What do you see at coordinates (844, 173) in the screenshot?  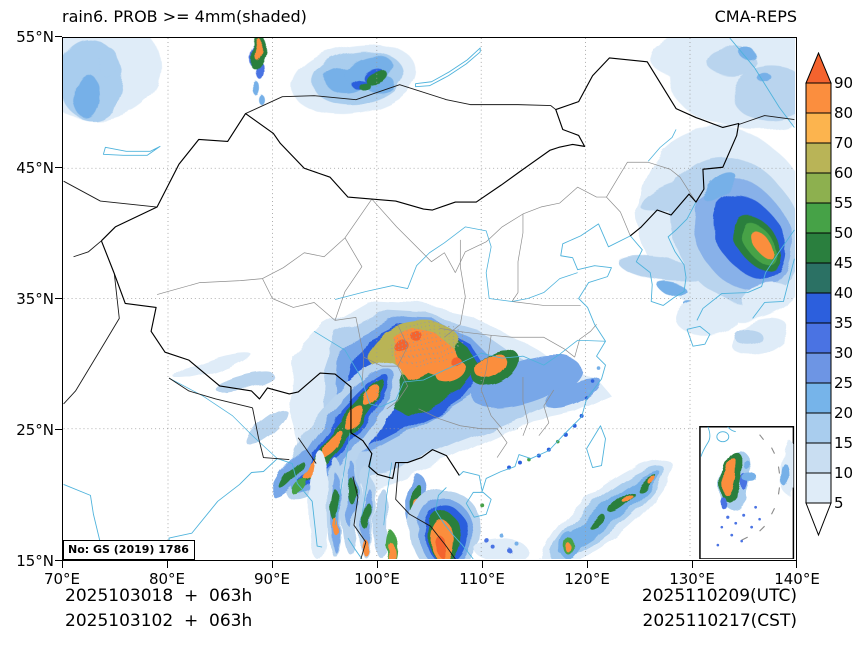 I see `colorbar-label: 60` at bounding box center [844, 173].